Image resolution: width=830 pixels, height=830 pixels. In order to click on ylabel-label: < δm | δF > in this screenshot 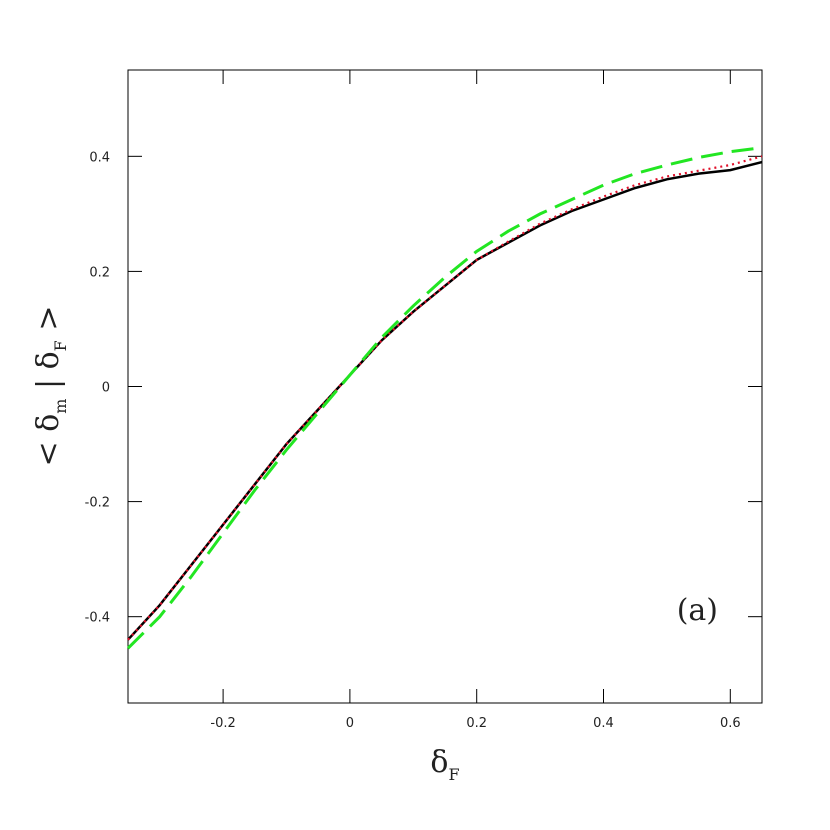, I will do `click(50, 386)`.